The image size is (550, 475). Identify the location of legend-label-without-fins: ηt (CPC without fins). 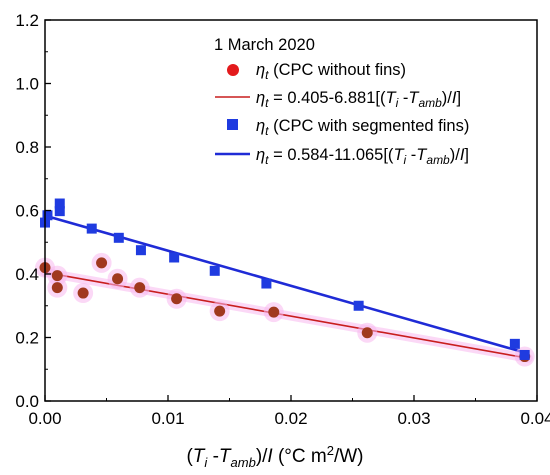
(331, 71).